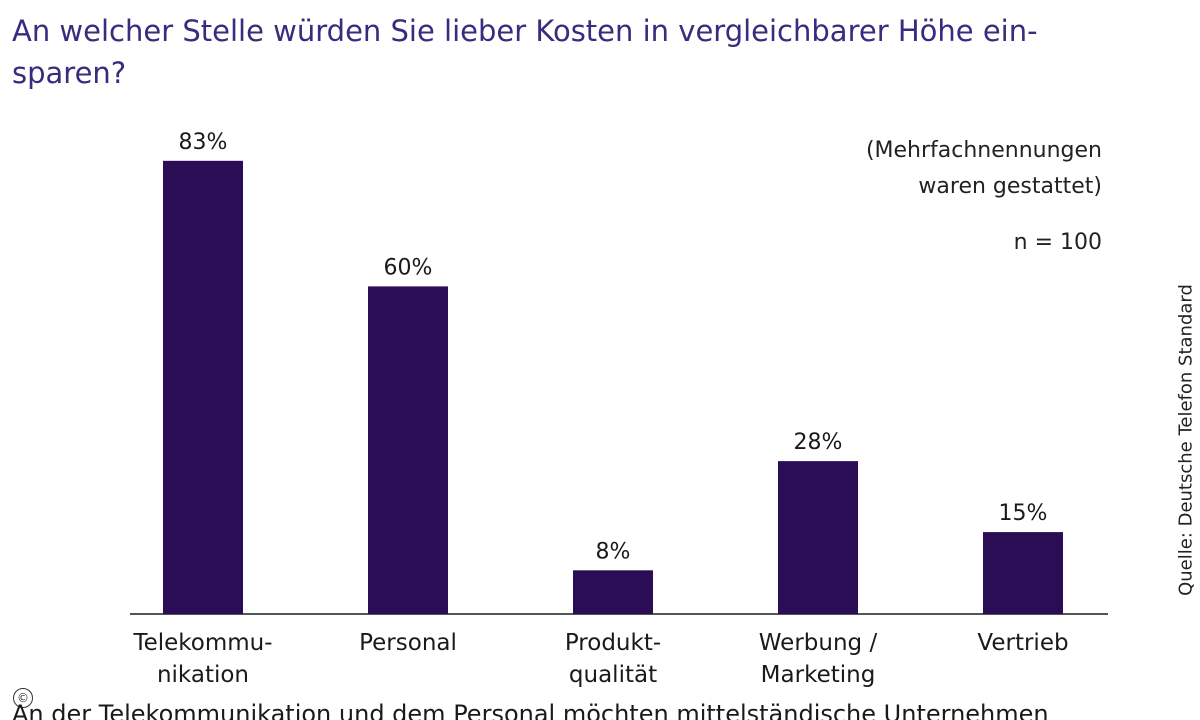 The width and height of the screenshot is (1200, 720). What do you see at coordinates (203, 675) in the screenshot?
I see `category-label-0-line-1: nikation` at bounding box center [203, 675].